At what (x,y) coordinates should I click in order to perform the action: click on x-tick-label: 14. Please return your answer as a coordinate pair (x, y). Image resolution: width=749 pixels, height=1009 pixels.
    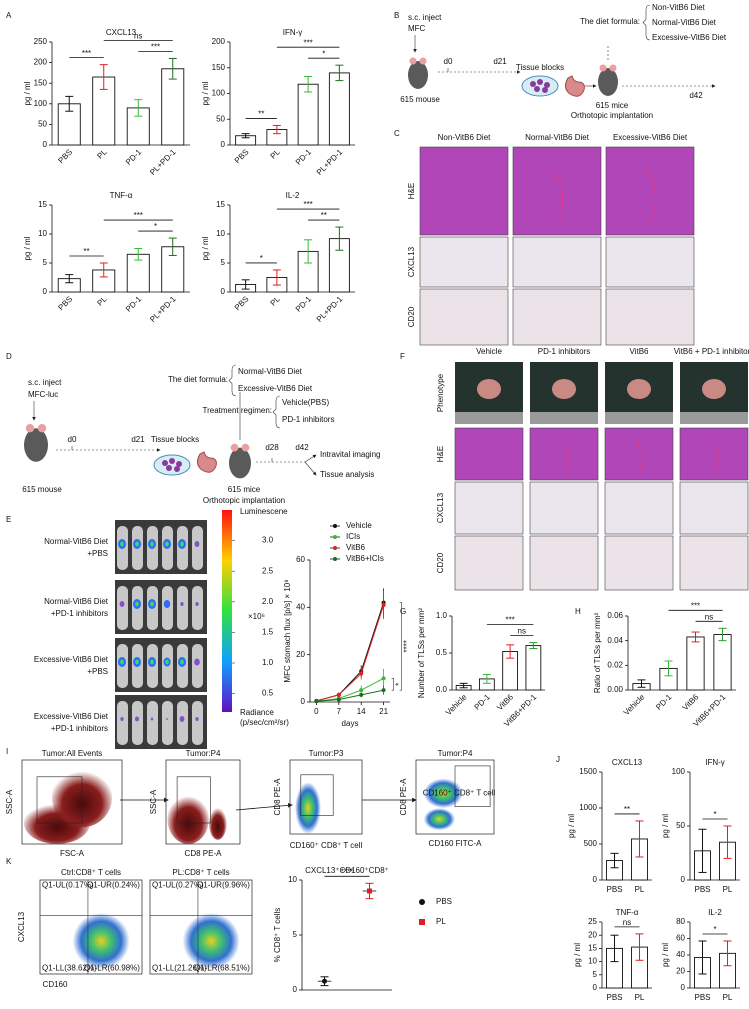
    Looking at the image, I should click on (361, 711).